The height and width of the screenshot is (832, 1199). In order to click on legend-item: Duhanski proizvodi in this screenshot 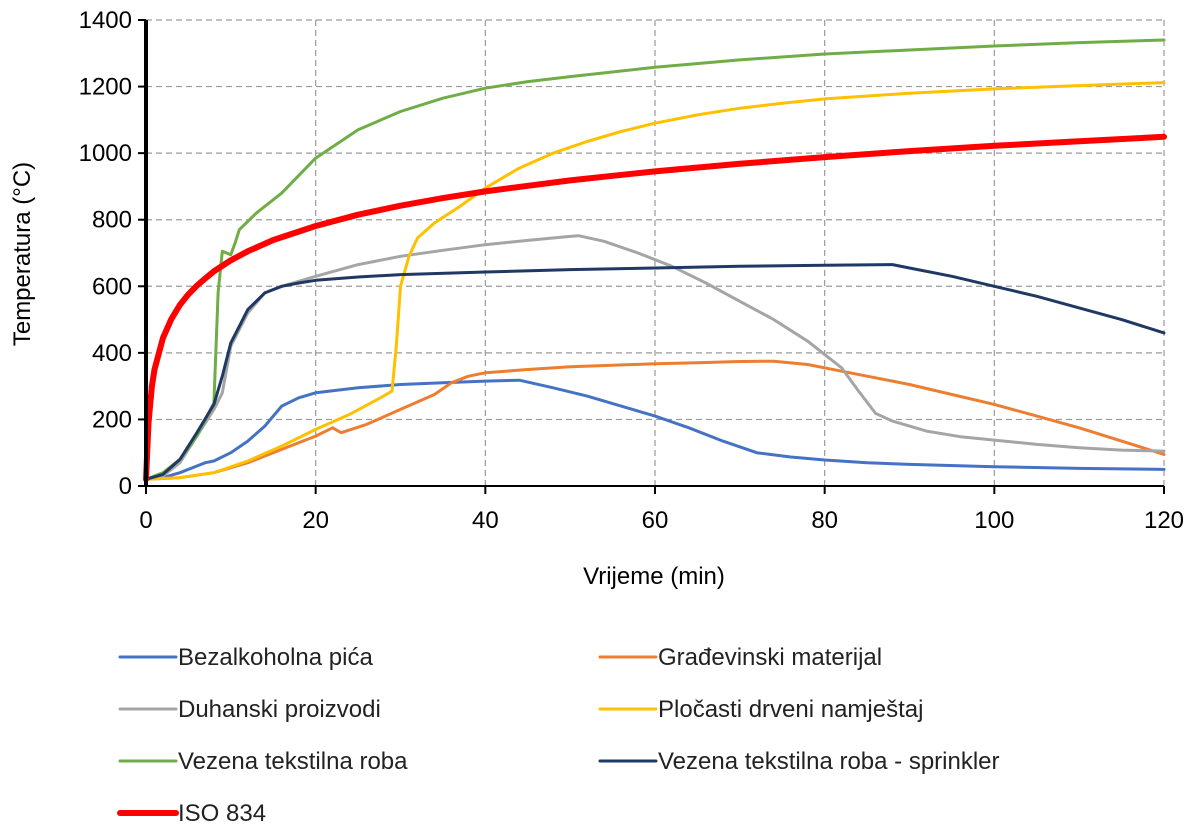, I will do `click(249, 709)`.